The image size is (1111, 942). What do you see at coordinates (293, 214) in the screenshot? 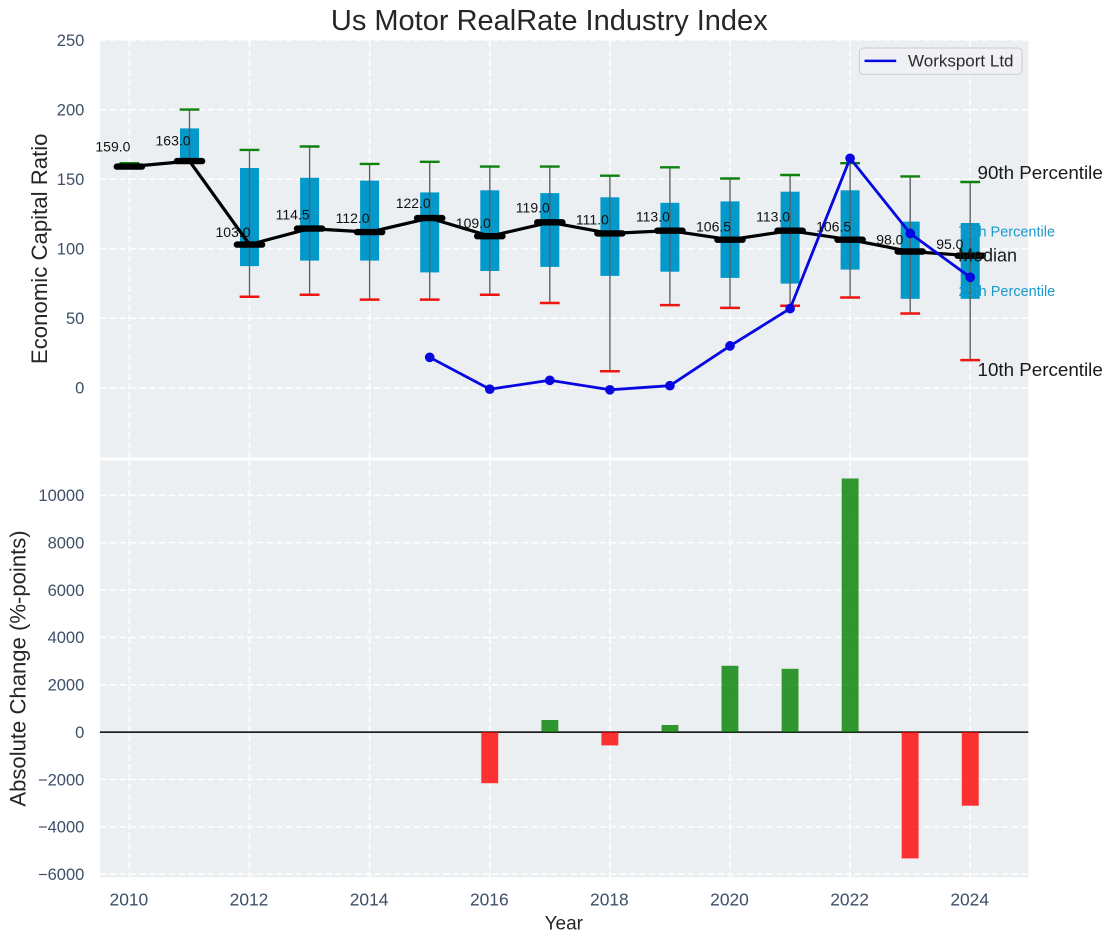
I see `svg-text: 114.5` at bounding box center [293, 214].